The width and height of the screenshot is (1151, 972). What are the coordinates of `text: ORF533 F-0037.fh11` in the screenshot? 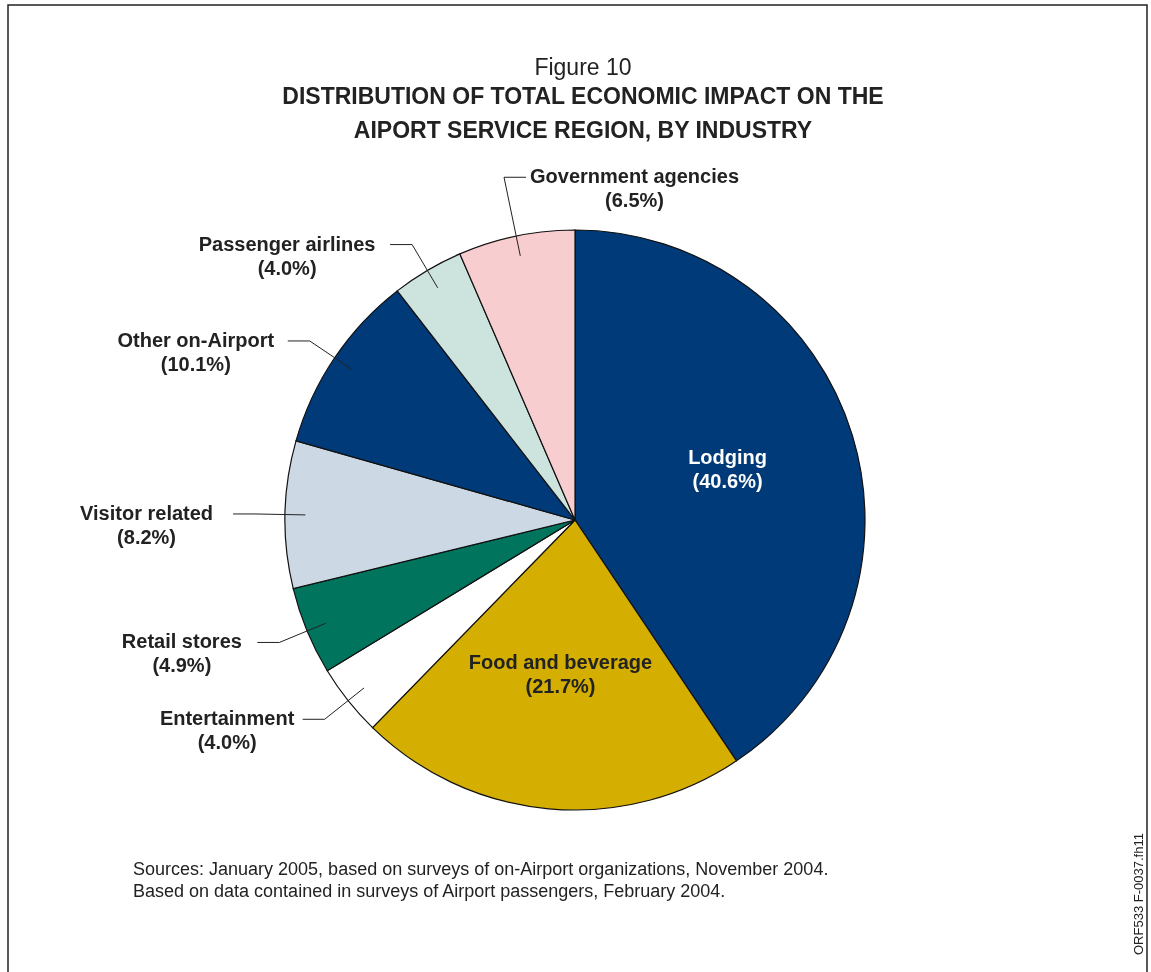 It's located at (1138, 894).